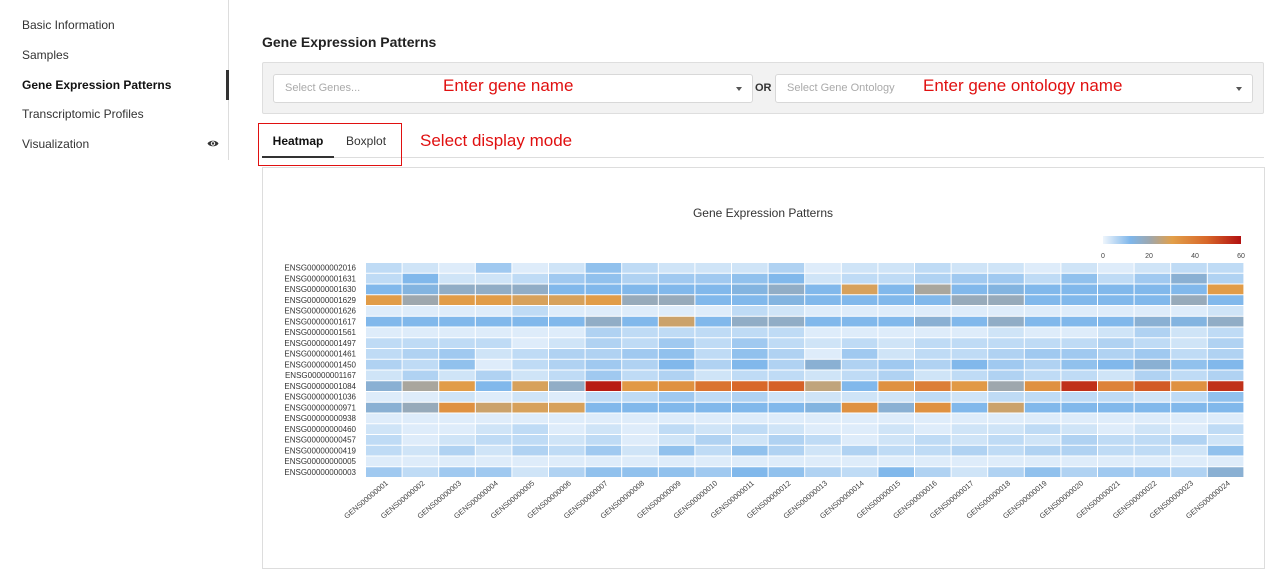 The width and height of the screenshot is (1265, 570). What do you see at coordinates (124, 144) in the screenshot?
I see `sidebar-item-visualization: Visualization` at bounding box center [124, 144].